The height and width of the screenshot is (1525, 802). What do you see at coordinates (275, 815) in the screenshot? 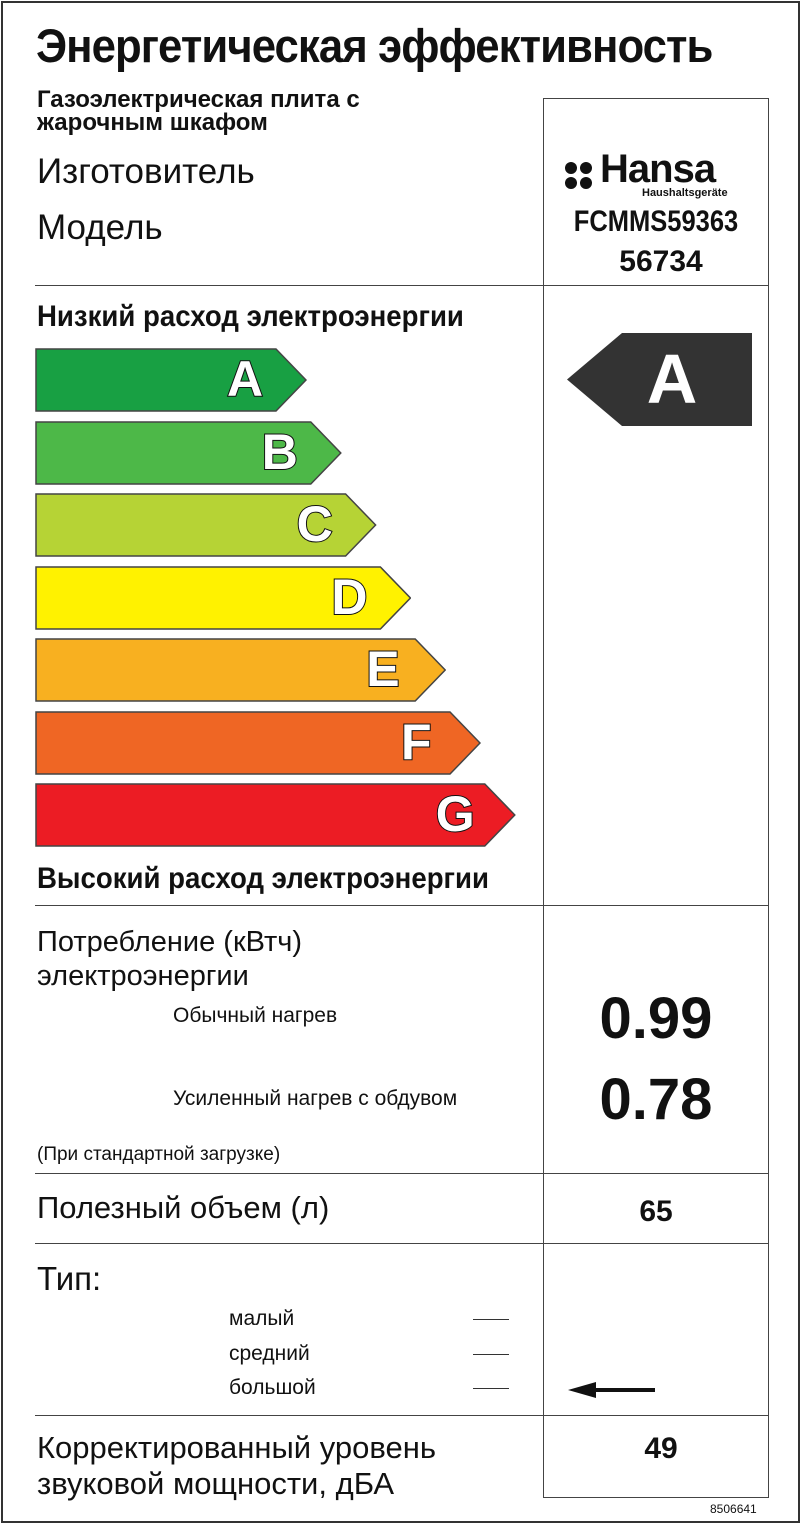
I see `energy-class-bar-g: G` at bounding box center [275, 815].